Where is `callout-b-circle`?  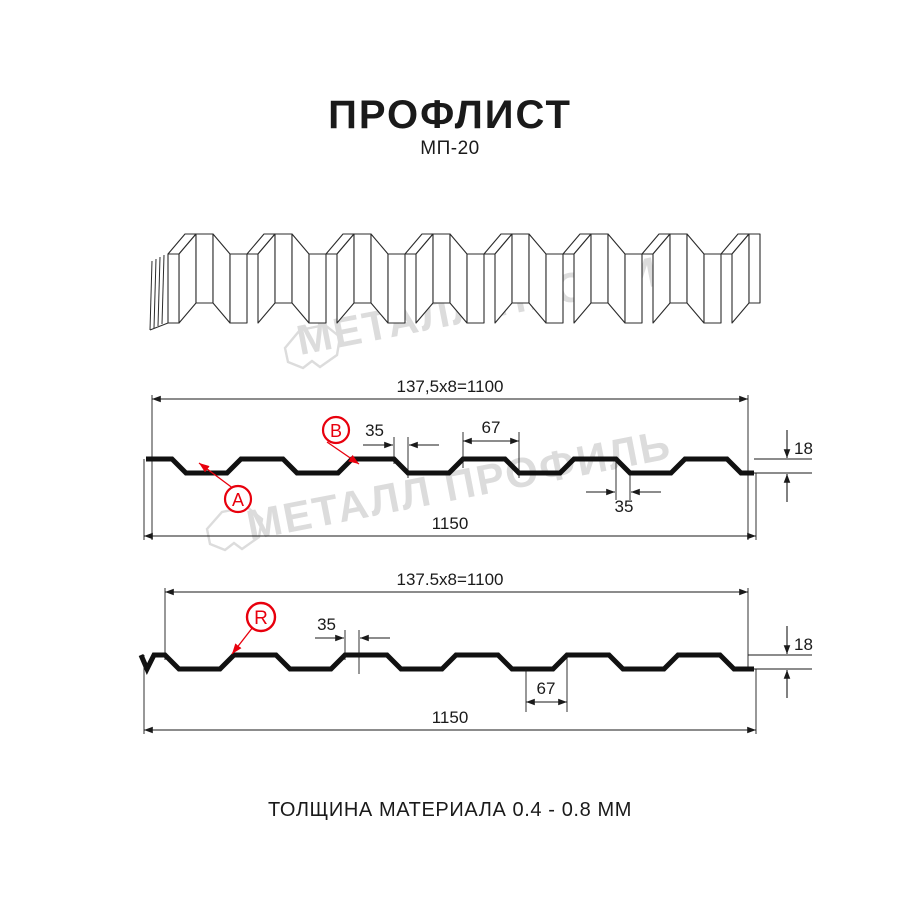
callout-b-circle is located at coordinates (336, 430).